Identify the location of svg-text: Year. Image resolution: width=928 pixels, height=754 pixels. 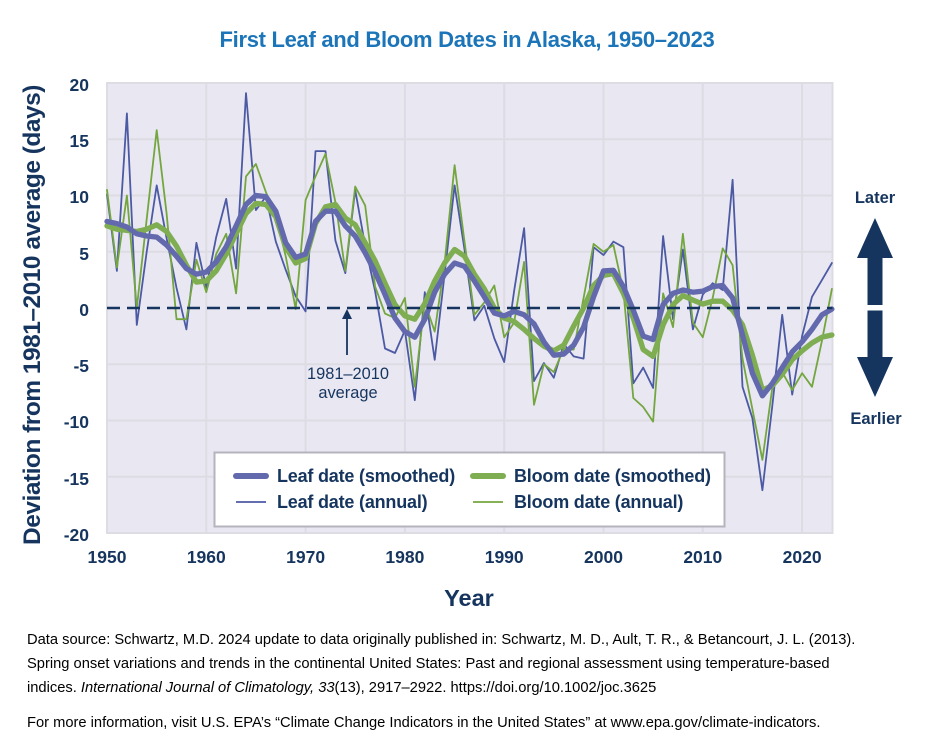
(469, 598).